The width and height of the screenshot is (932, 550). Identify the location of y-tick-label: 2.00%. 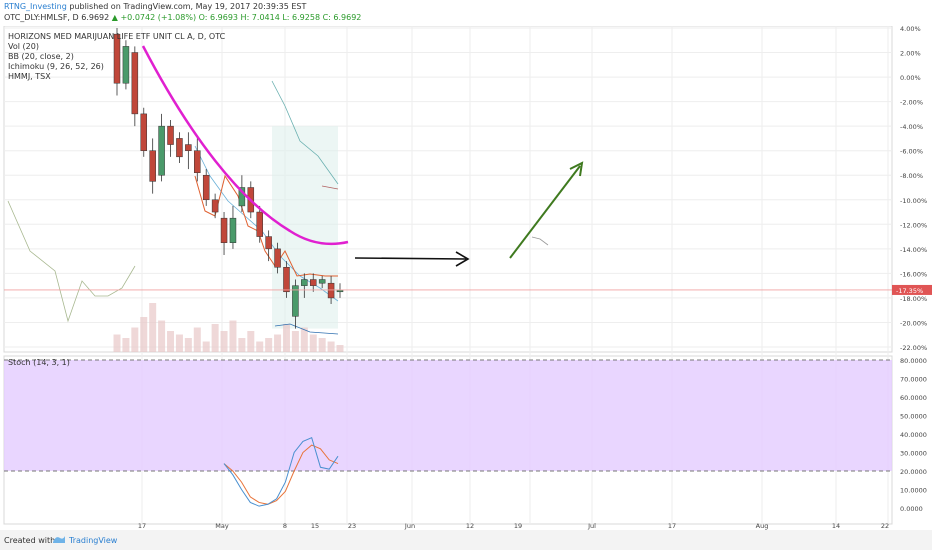
(910, 54).